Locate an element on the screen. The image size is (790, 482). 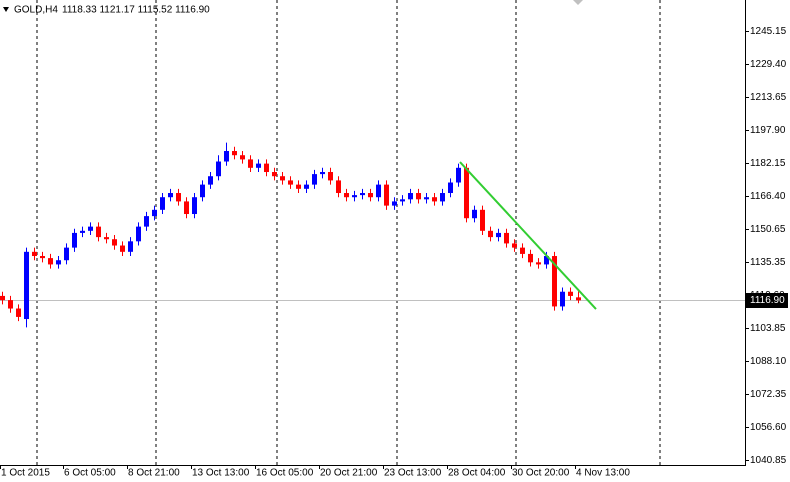
x-tick-label: 4 Nov 13:00 is located at coordinates (603, 473).